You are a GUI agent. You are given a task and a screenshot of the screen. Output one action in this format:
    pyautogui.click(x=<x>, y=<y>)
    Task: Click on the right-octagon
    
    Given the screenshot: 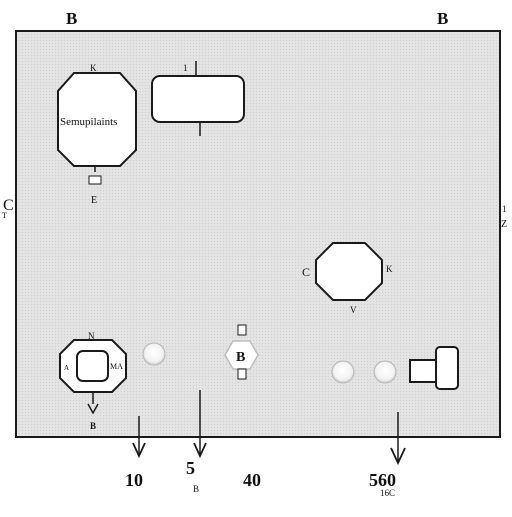 What is the action you would take?
    pyautogui.click(x=349, y=271)
    